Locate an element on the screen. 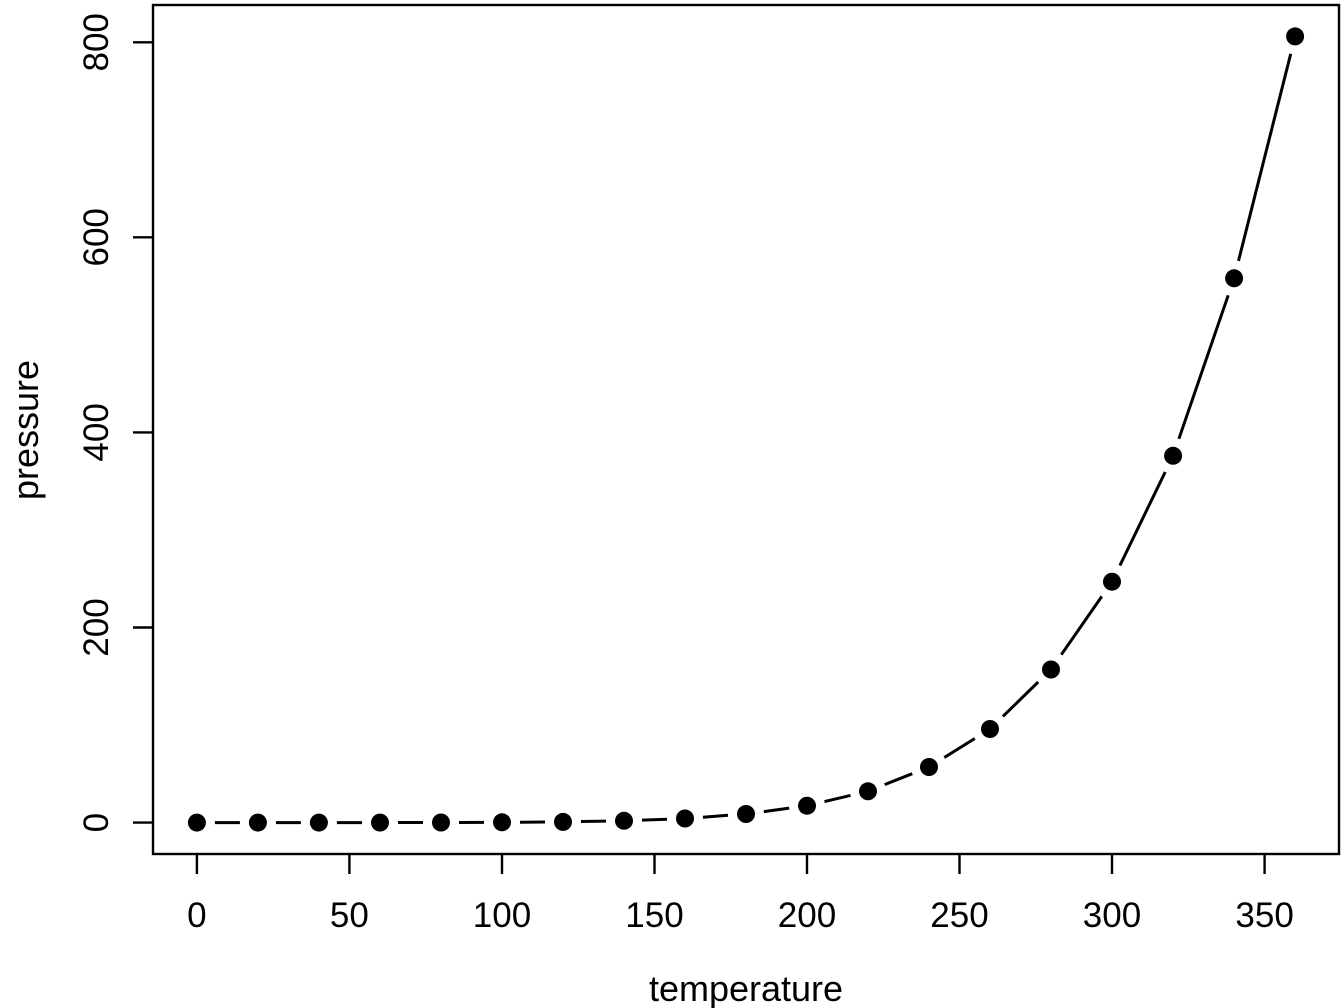 This screenshot has width=1344, height=1008. x-tick-label: 200 is located at coordinates (807, 915).